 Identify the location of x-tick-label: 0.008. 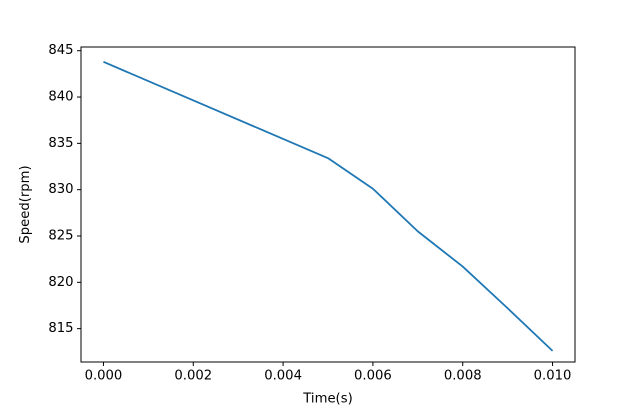
(463, 376).